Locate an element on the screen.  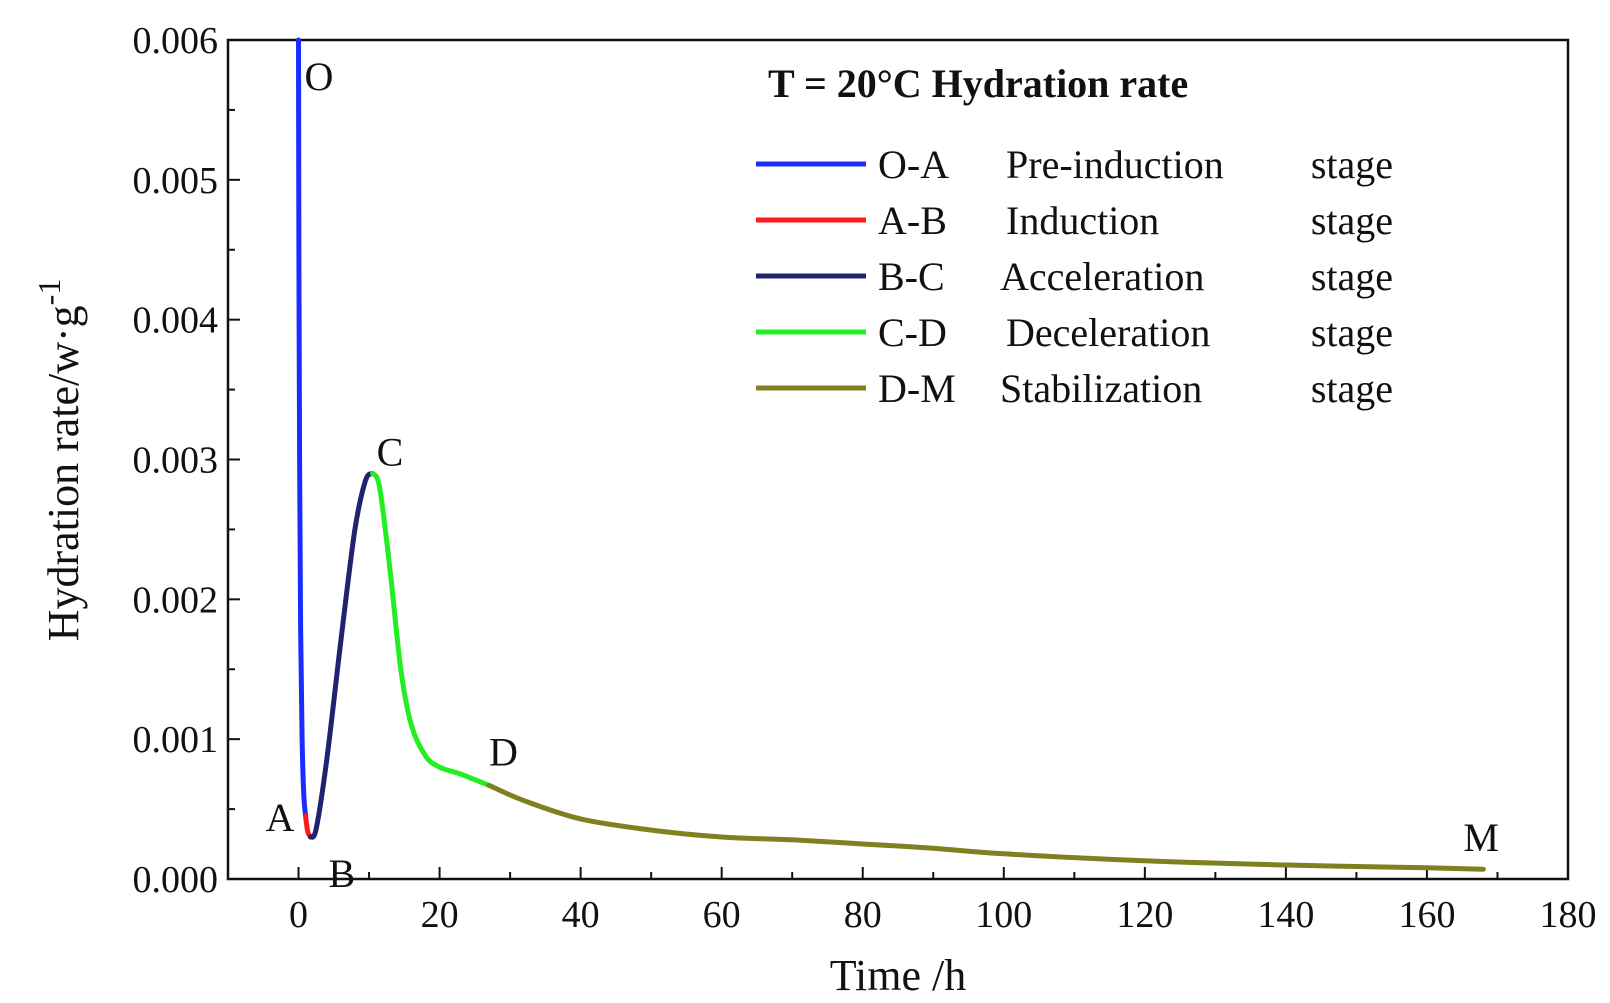
y-tick-label: 0.002 is located at coordinates (176, 600).